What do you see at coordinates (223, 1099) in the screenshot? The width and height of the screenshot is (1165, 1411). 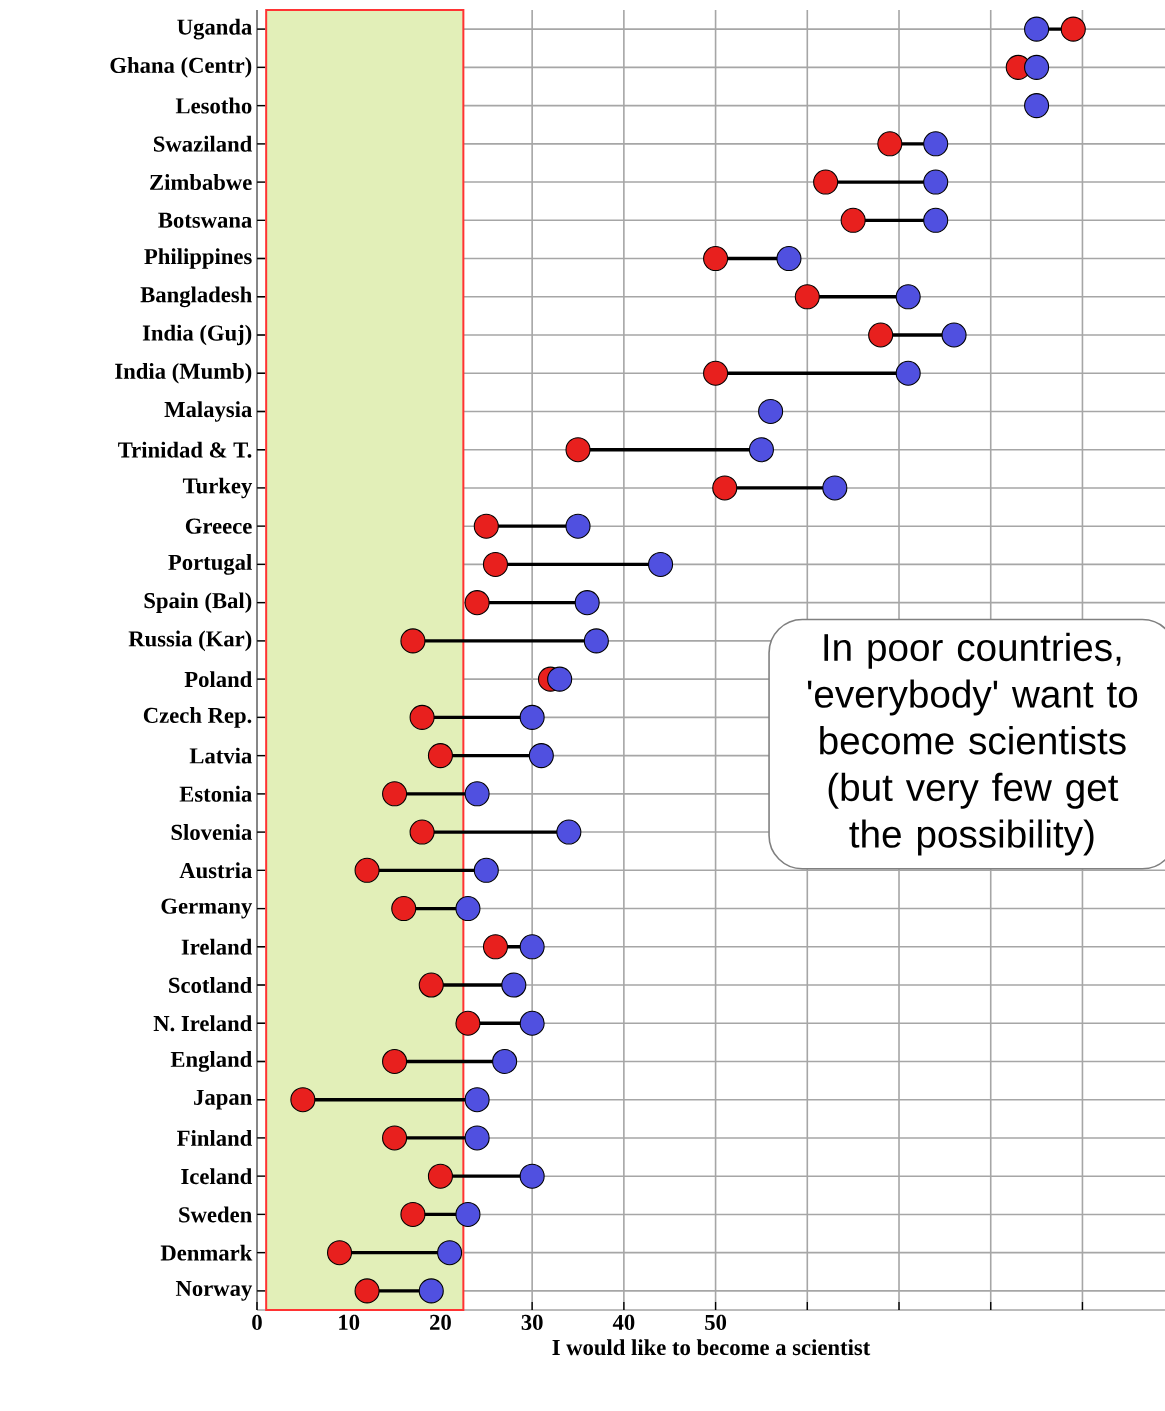 I see `y-tick-label: Japan` at bounding box center [223, 1099].